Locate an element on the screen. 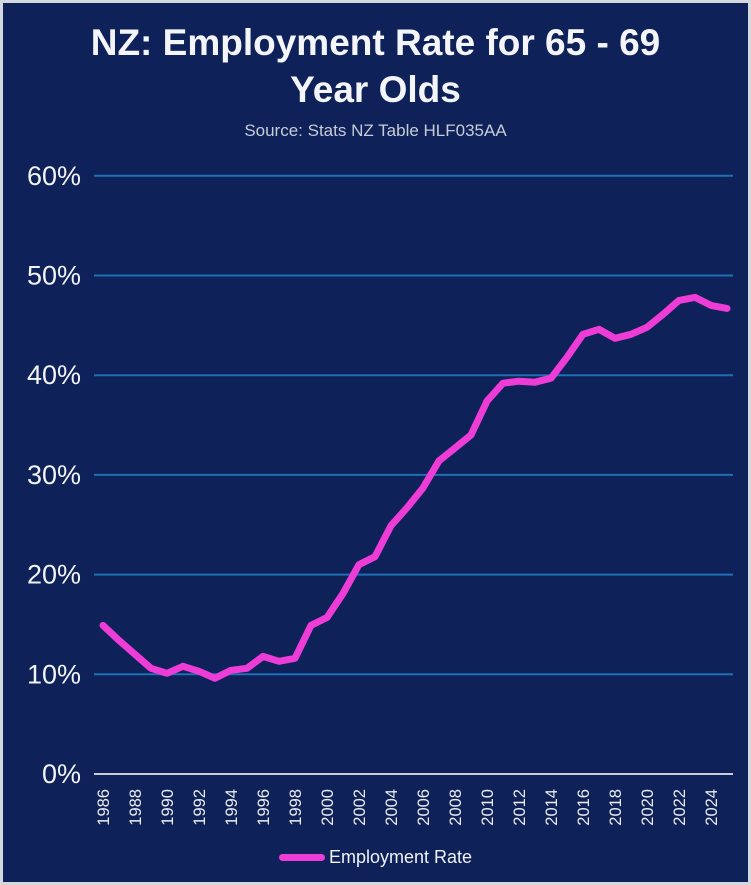 This screenshot has width=751, height=885. x-tick-label: 2024 is located at coordinates (712, 807).